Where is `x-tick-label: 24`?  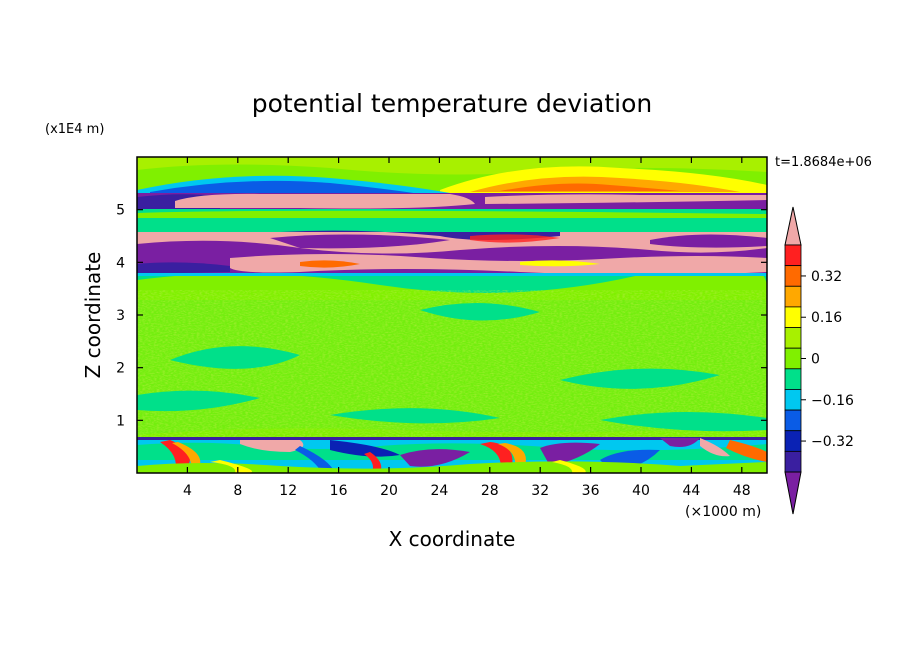 x-tick-label: 24 is located at coordinates (439, 491).